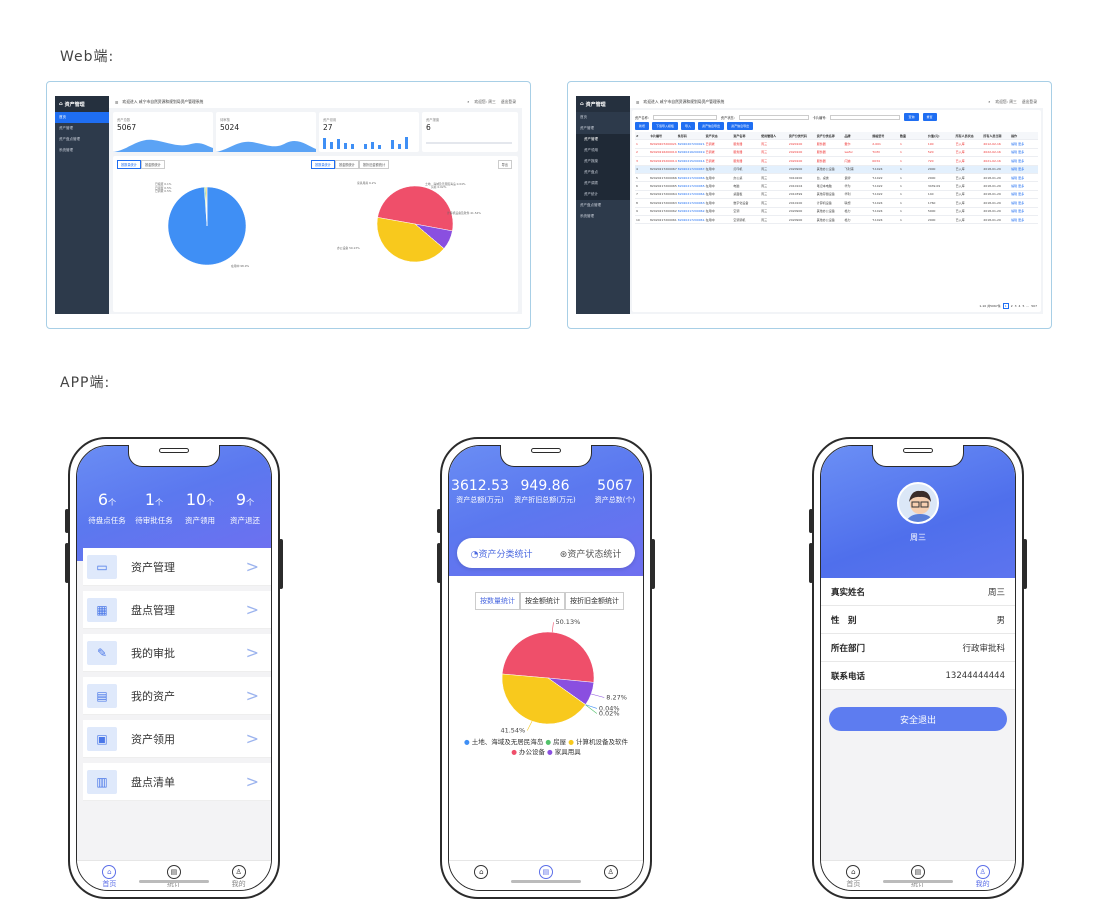 Image resolution: width=1100 pixels, height=920 pixels. What do you see at coordinates (1023, 306) in the screenshot?
I see `page-button: 5` at bounding box center [1023, 306].